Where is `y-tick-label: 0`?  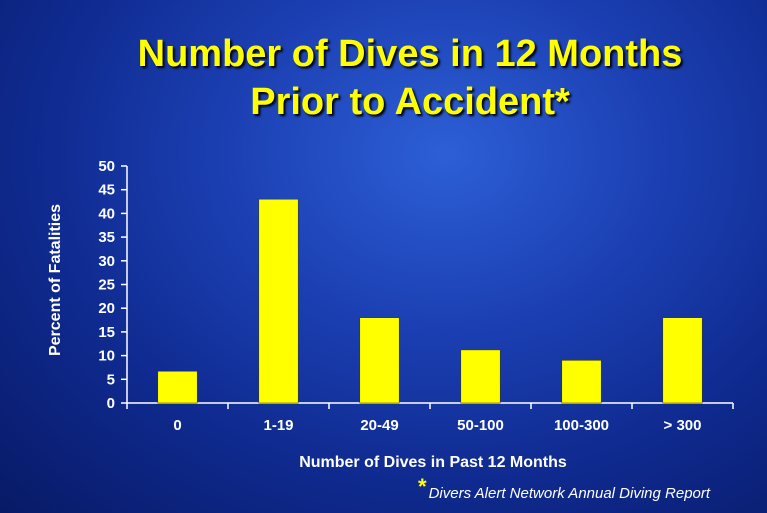
y-tick-label: 0 is located at coordinates (111, 403).